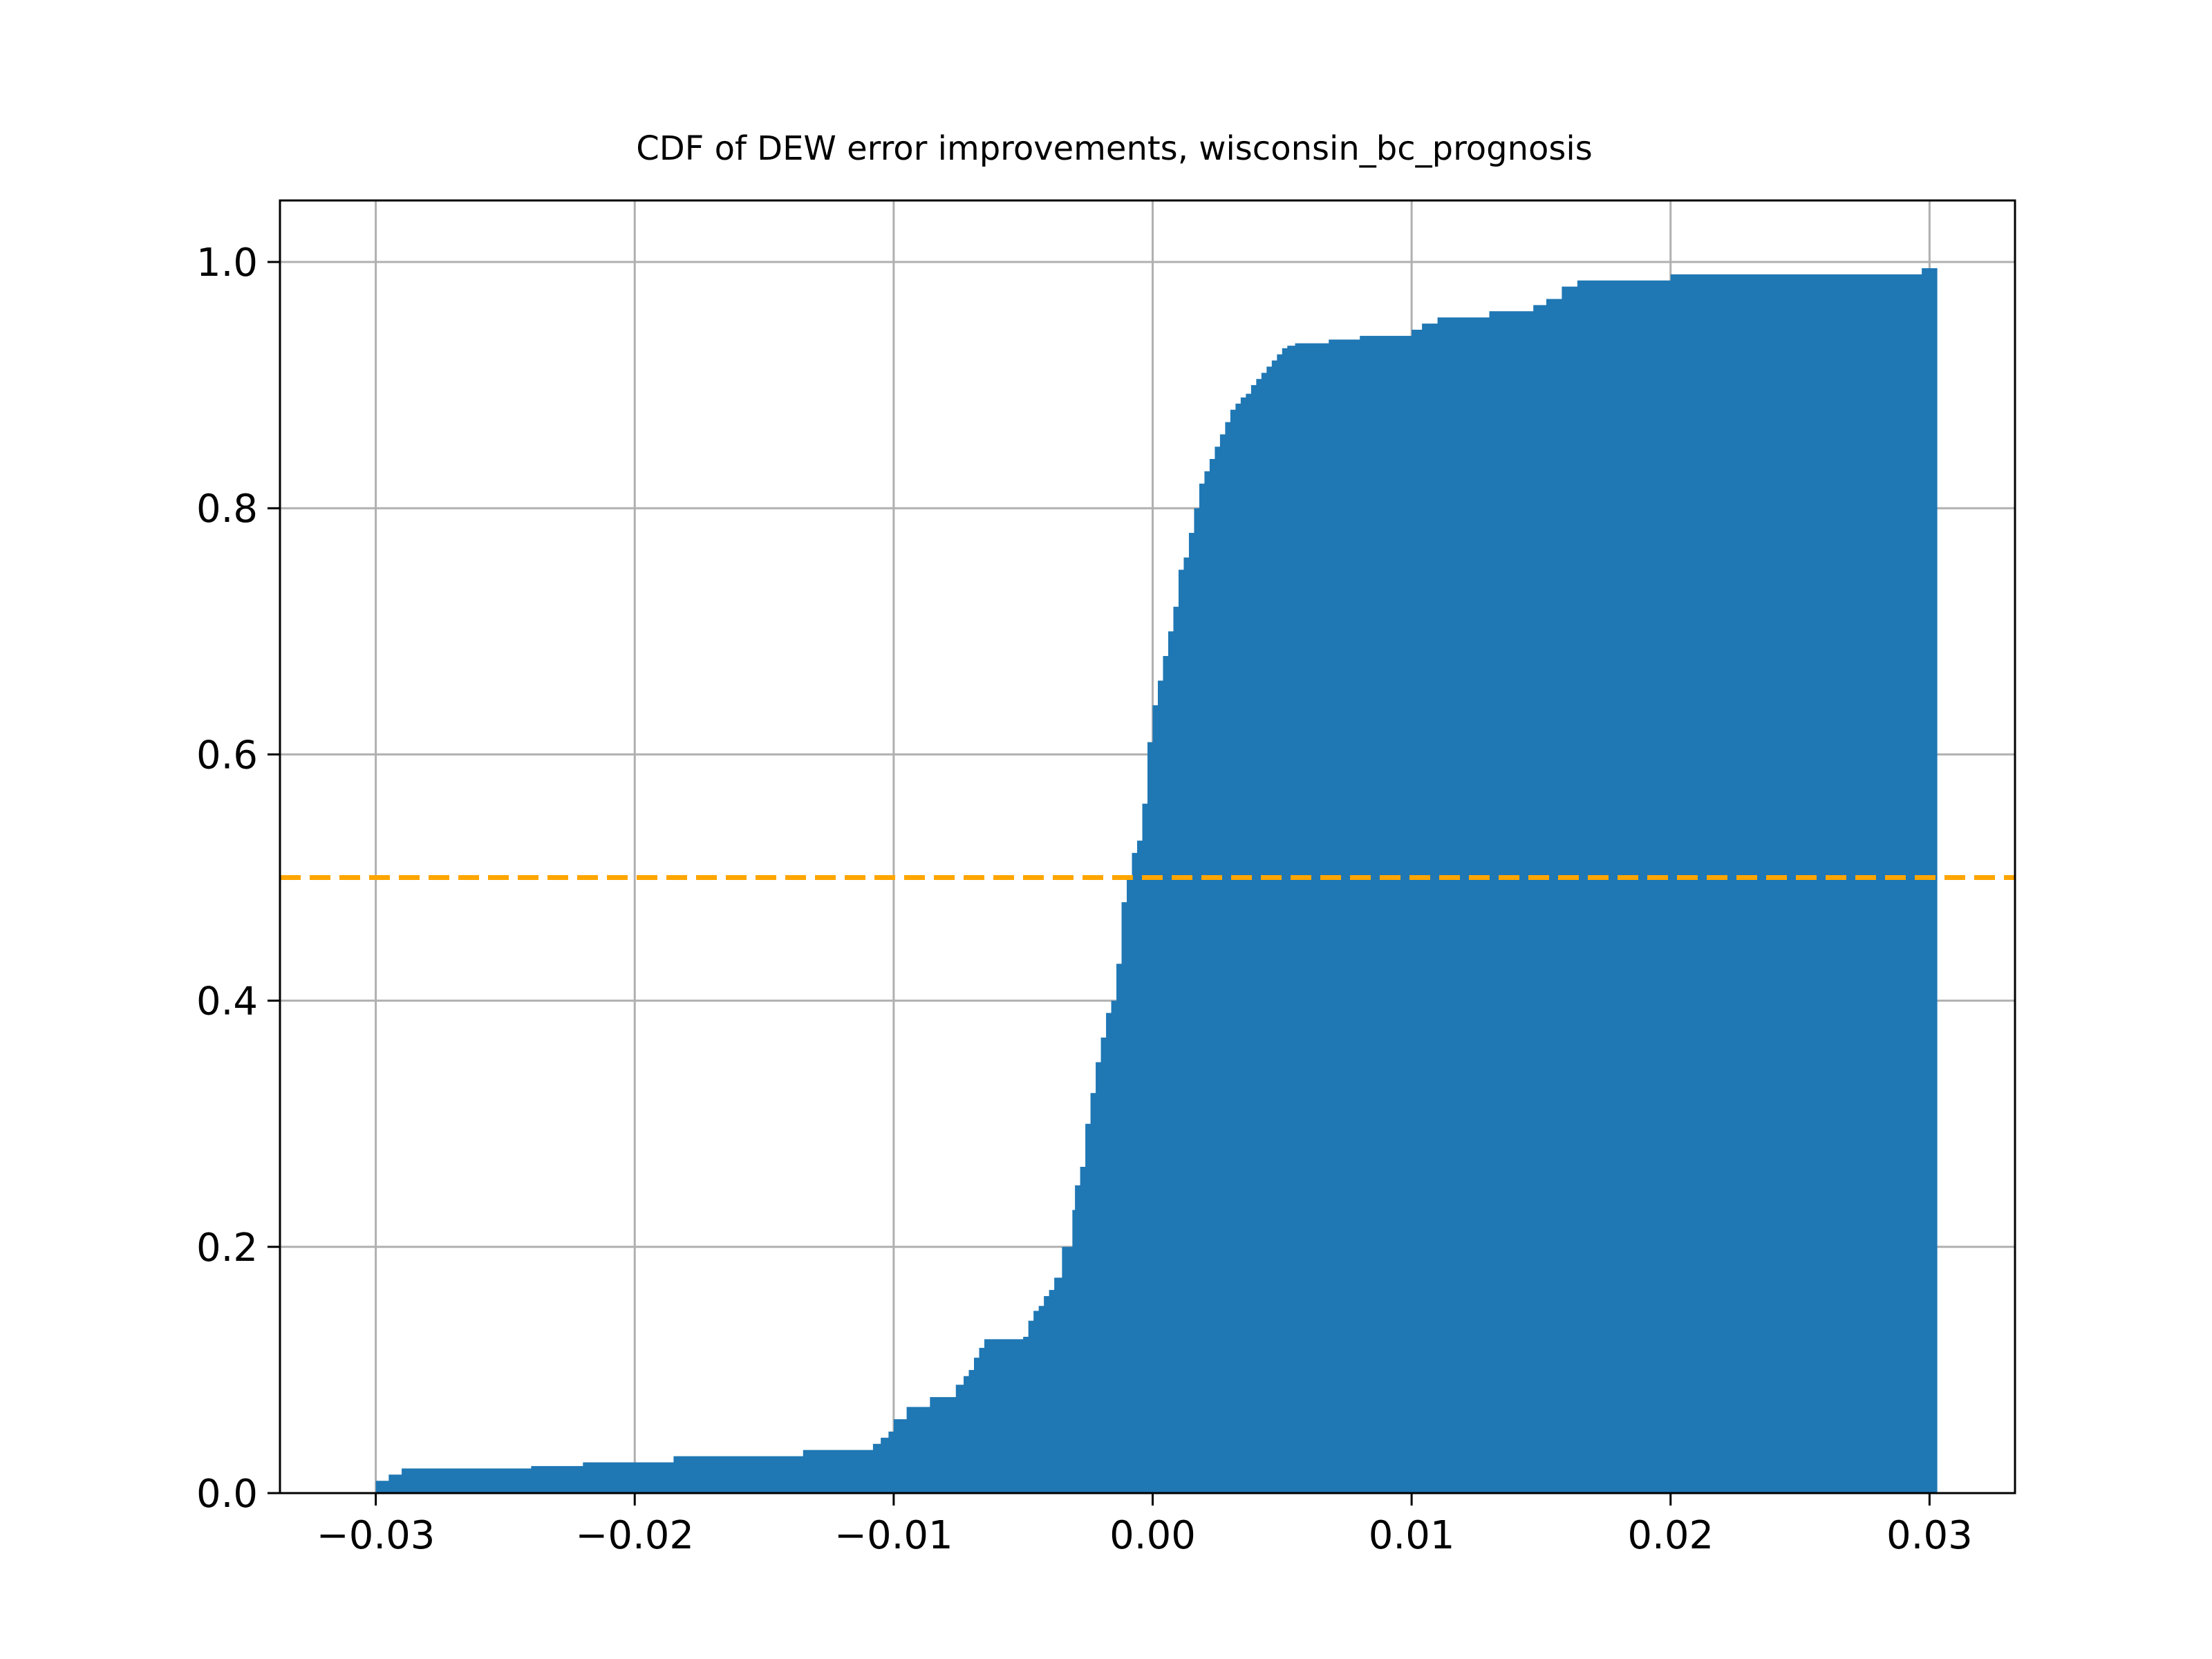 The height and width of the screenshot is (1659, 2212). What do you see at coordinates (227, 1494) in the screenshot?
I see `y-tick-label-0: 0.0` at bounding box center [227, 1494].